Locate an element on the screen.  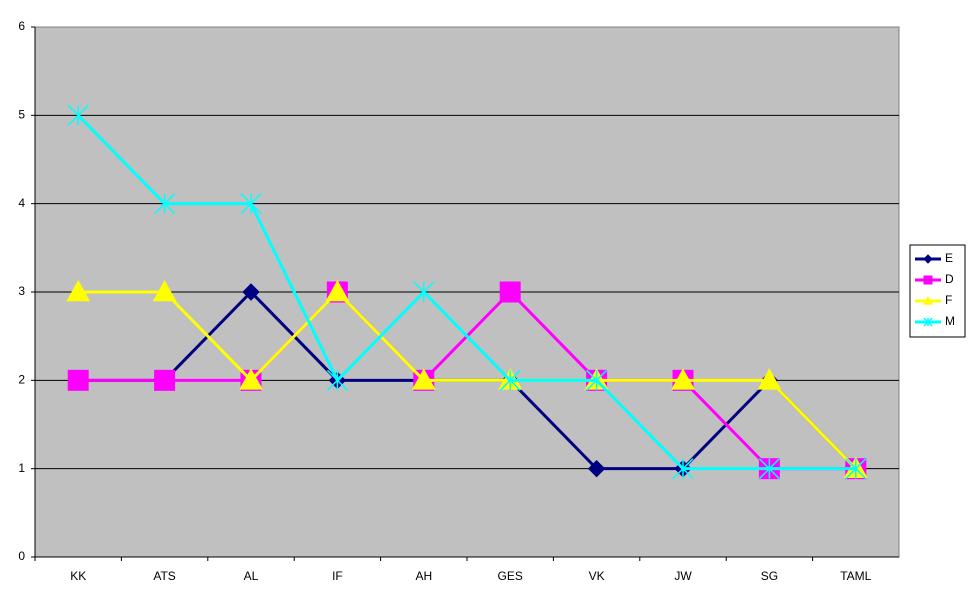
legend-label: E is located at coordinates (949, 258).